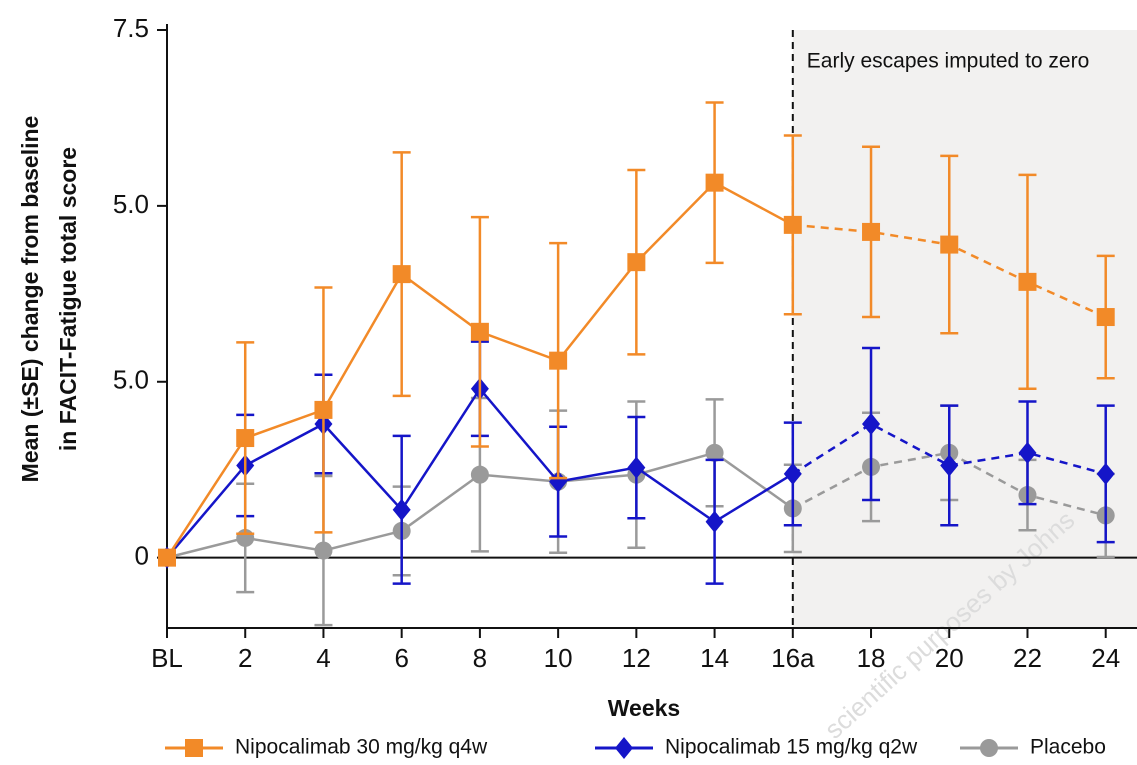 The height and width of the screenshot is (765, 1137). Describe the element at coordinates (167, 658) in the screenshot. I see `x-tick-label: BL` at that location.